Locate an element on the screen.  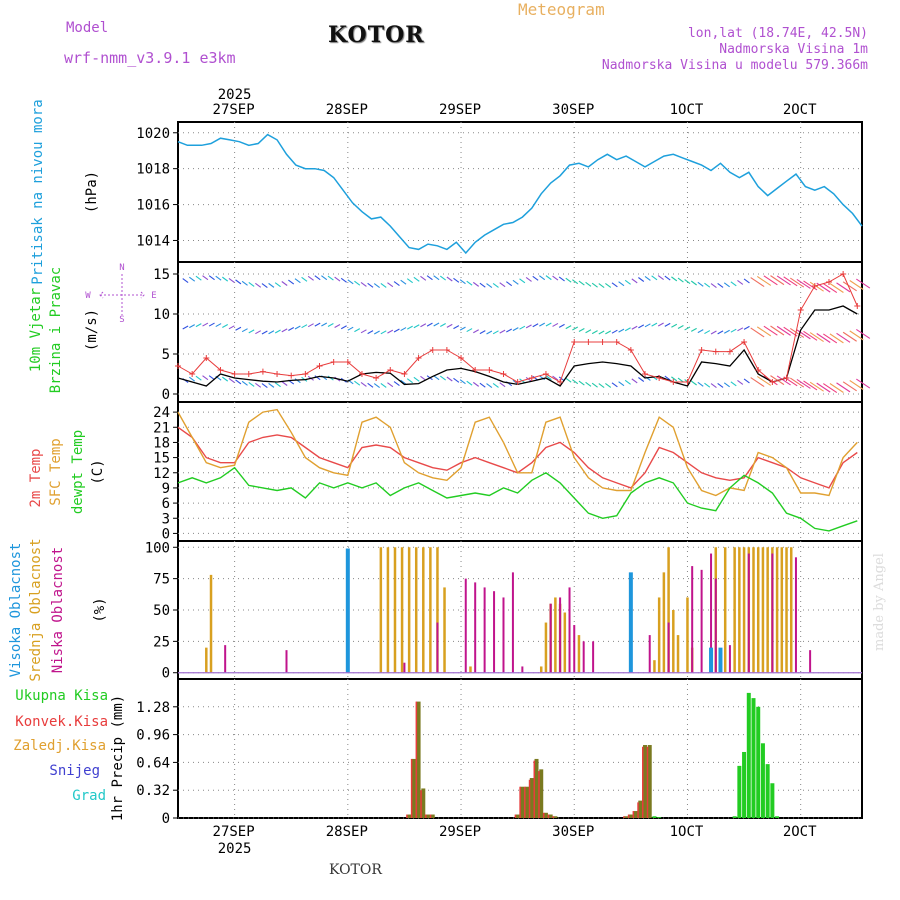
wind-axis-sublabel: Brzina i Pravac is located at coordinates (56, 330).